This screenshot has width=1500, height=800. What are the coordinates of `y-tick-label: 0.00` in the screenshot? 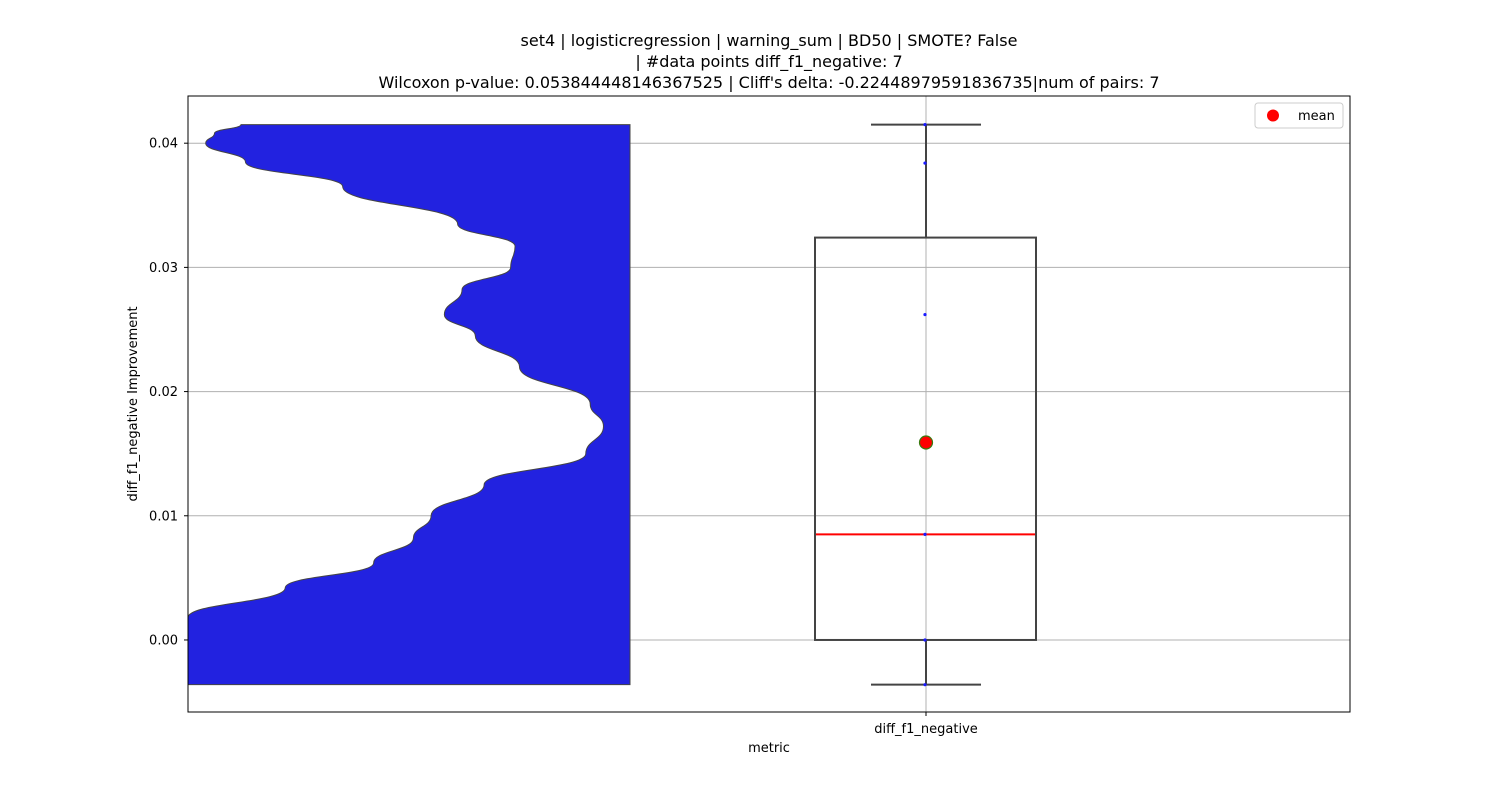 It's located at (163, 640).